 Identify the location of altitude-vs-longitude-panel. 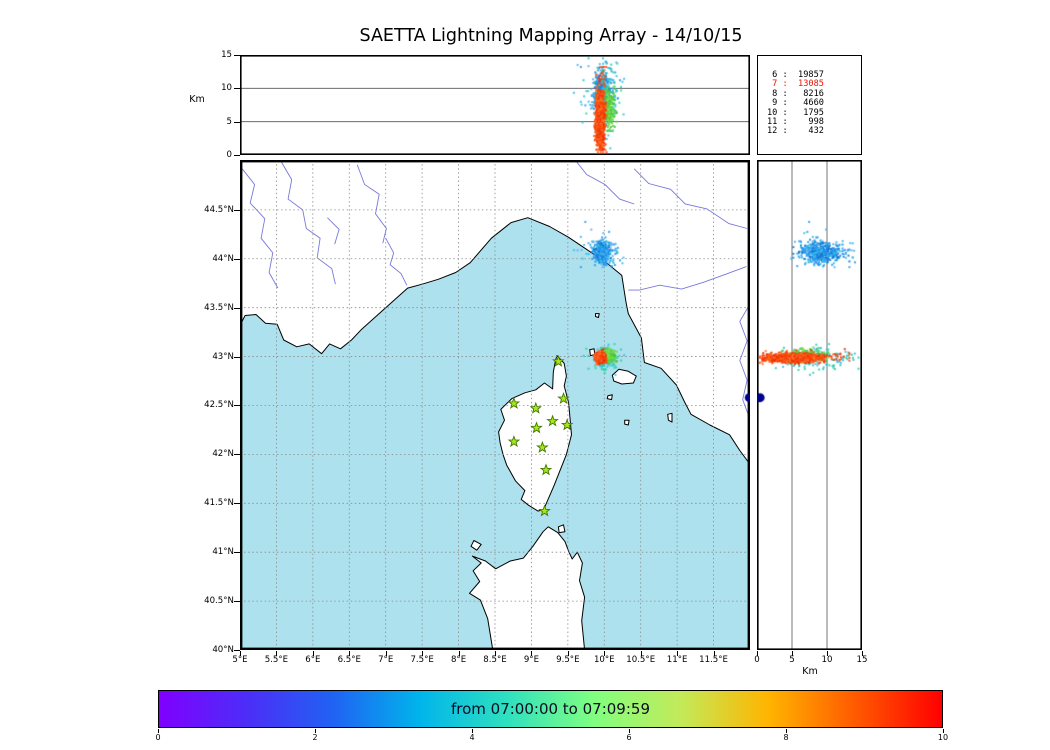
(495, 105).